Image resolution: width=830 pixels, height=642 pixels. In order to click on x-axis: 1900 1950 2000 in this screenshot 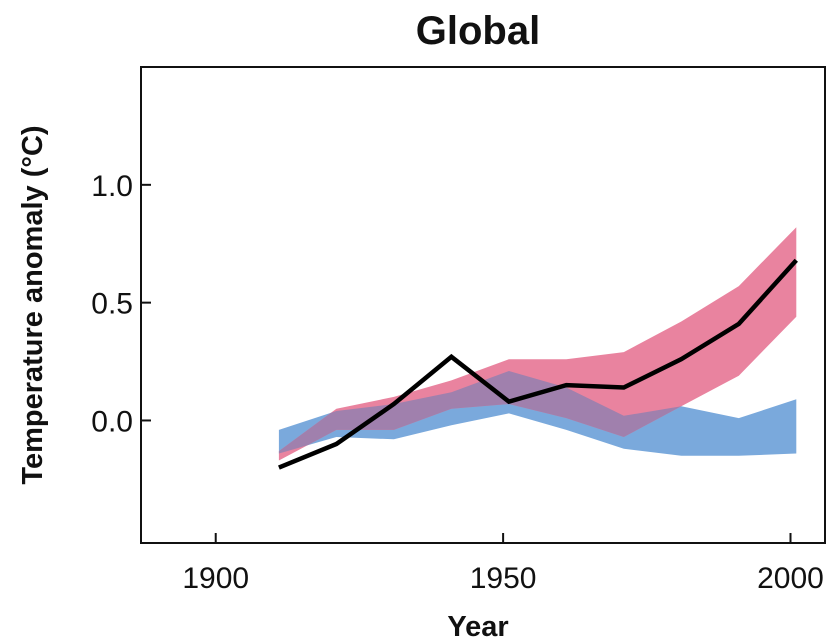, I will do `click(503, 564)`.